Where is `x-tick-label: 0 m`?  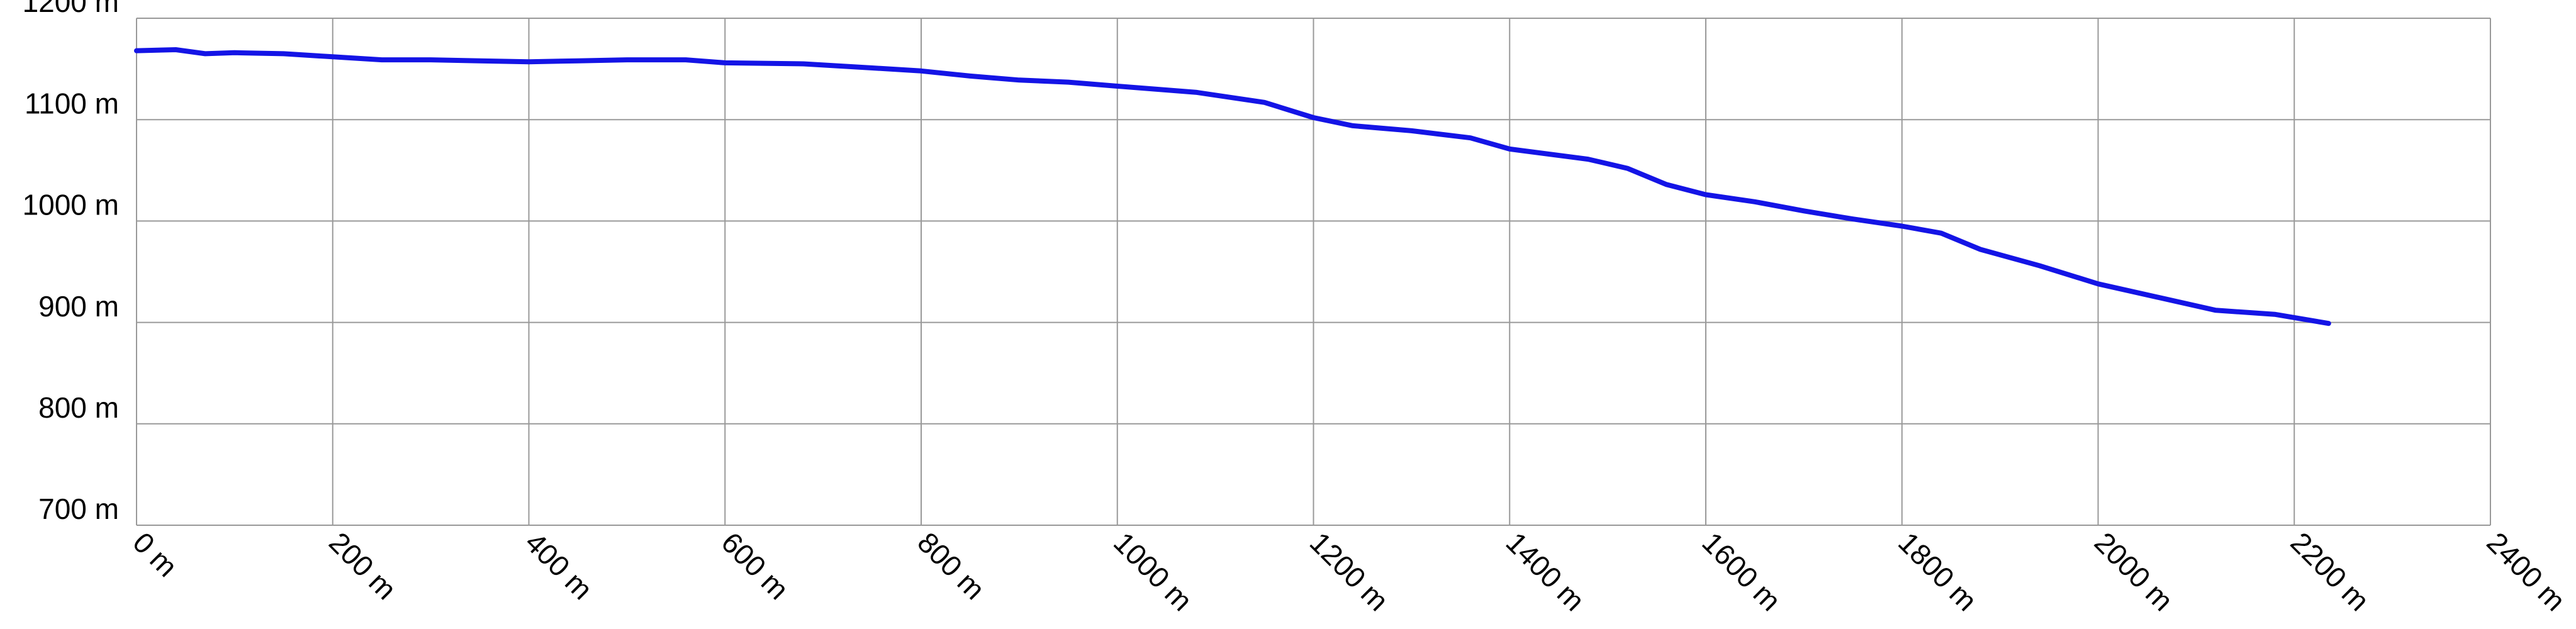
x-tick-label: 0 m is located at coordinates (155, 554).